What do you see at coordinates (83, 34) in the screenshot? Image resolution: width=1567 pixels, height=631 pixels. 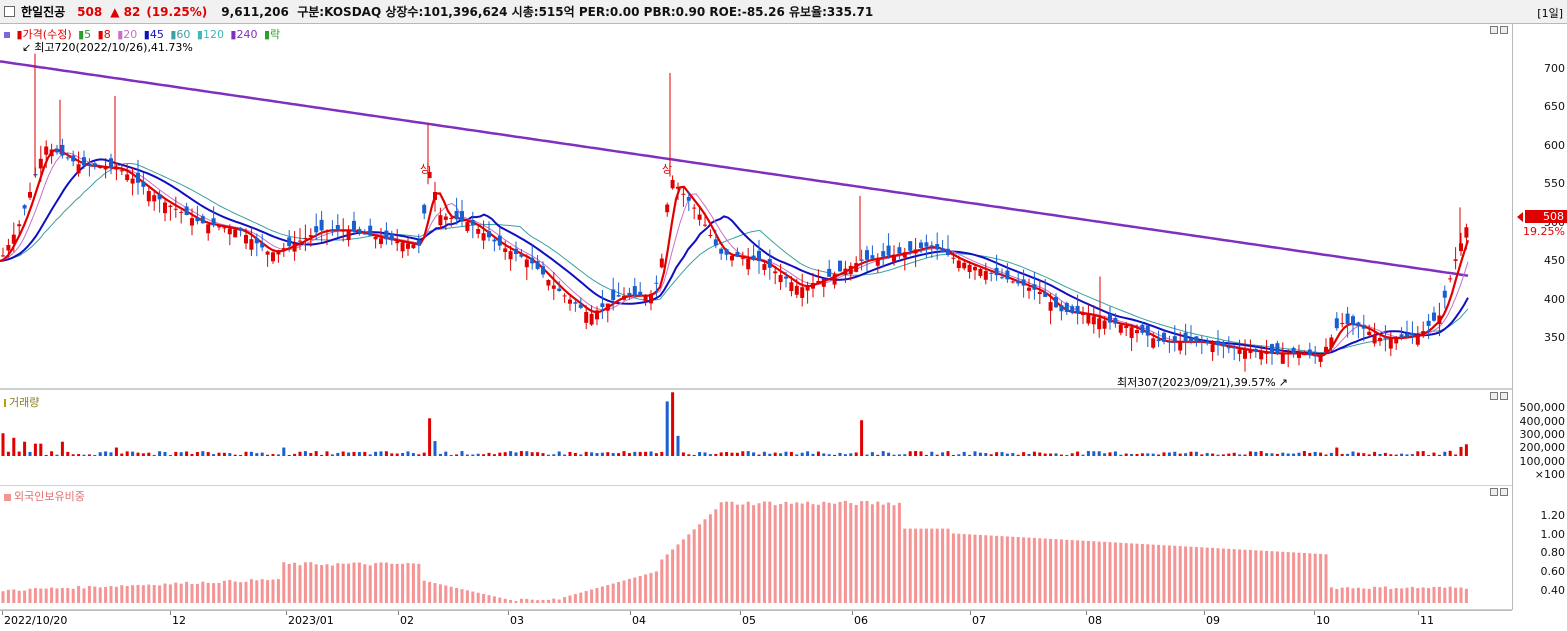 I see `legend-item: ▮5` at bounding box center [83, 34].